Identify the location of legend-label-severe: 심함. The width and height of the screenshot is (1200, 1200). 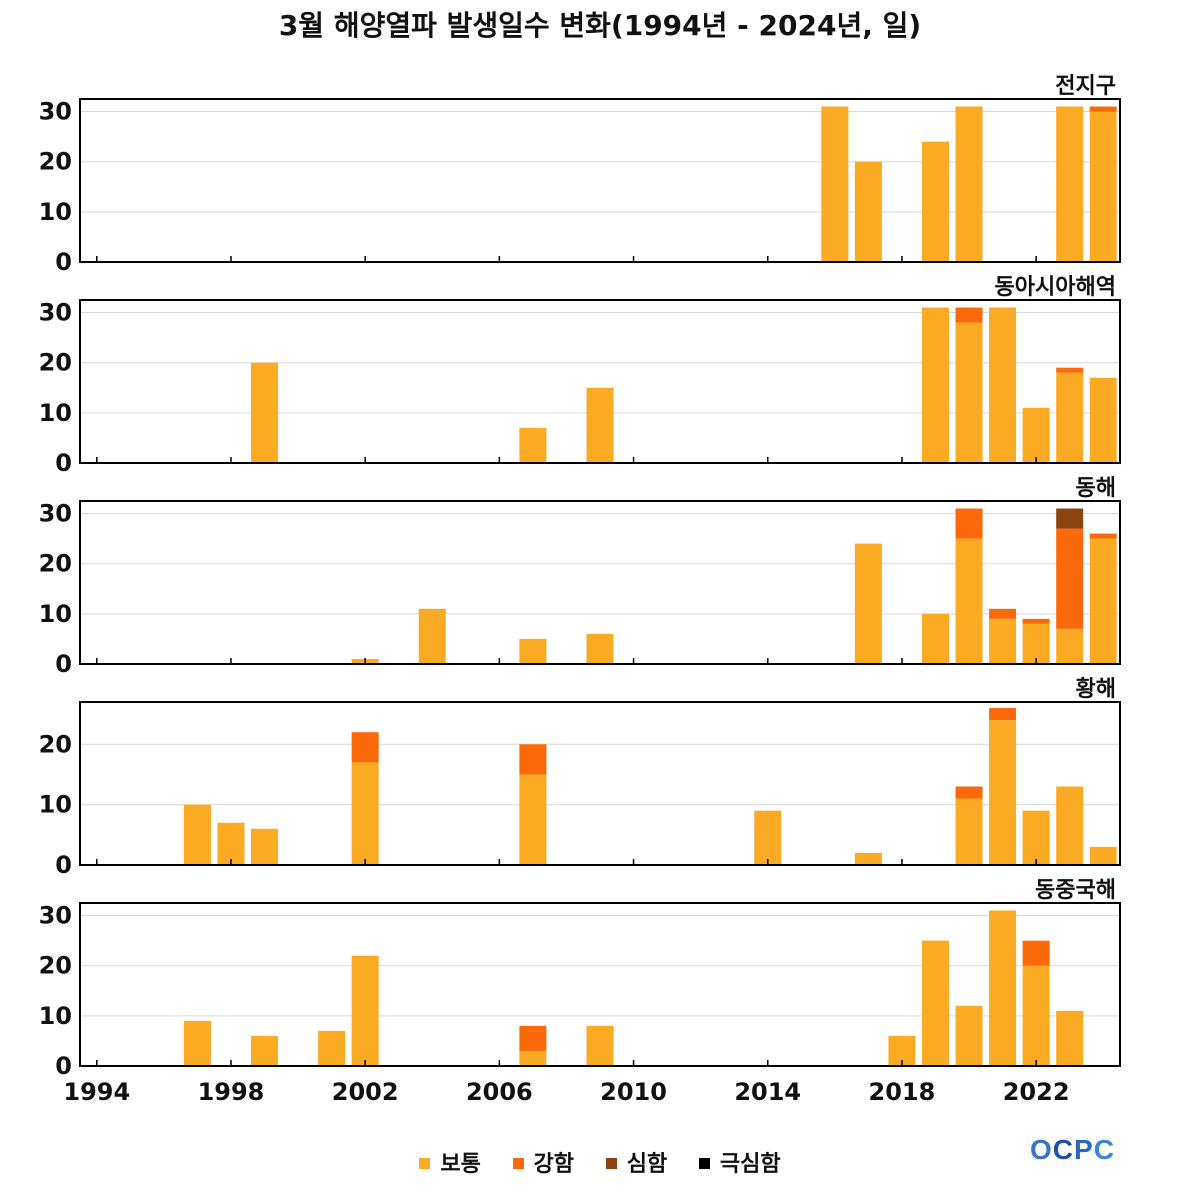
(647, 1164).